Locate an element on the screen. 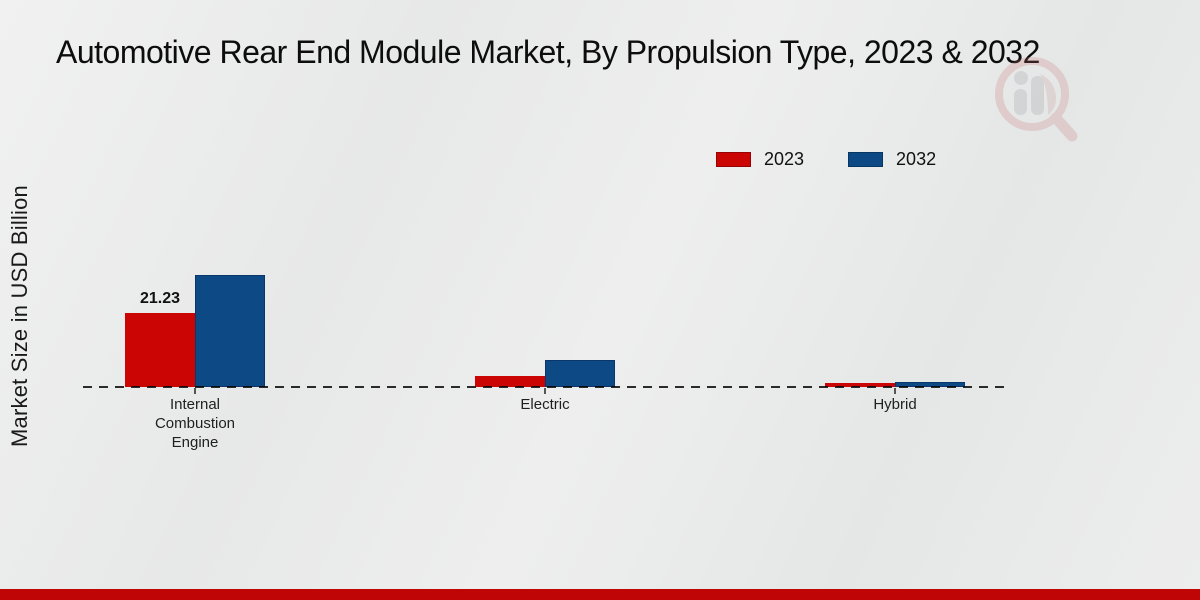 The image size is (1200, 600). category-label-hybrid: Hybrid is located at coordinates (895, 404).